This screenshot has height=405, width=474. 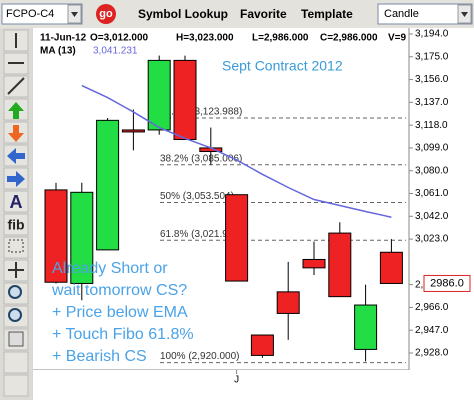 I want to click on toolbar-button: Symbol Lookup, so click(x=183, y=14).